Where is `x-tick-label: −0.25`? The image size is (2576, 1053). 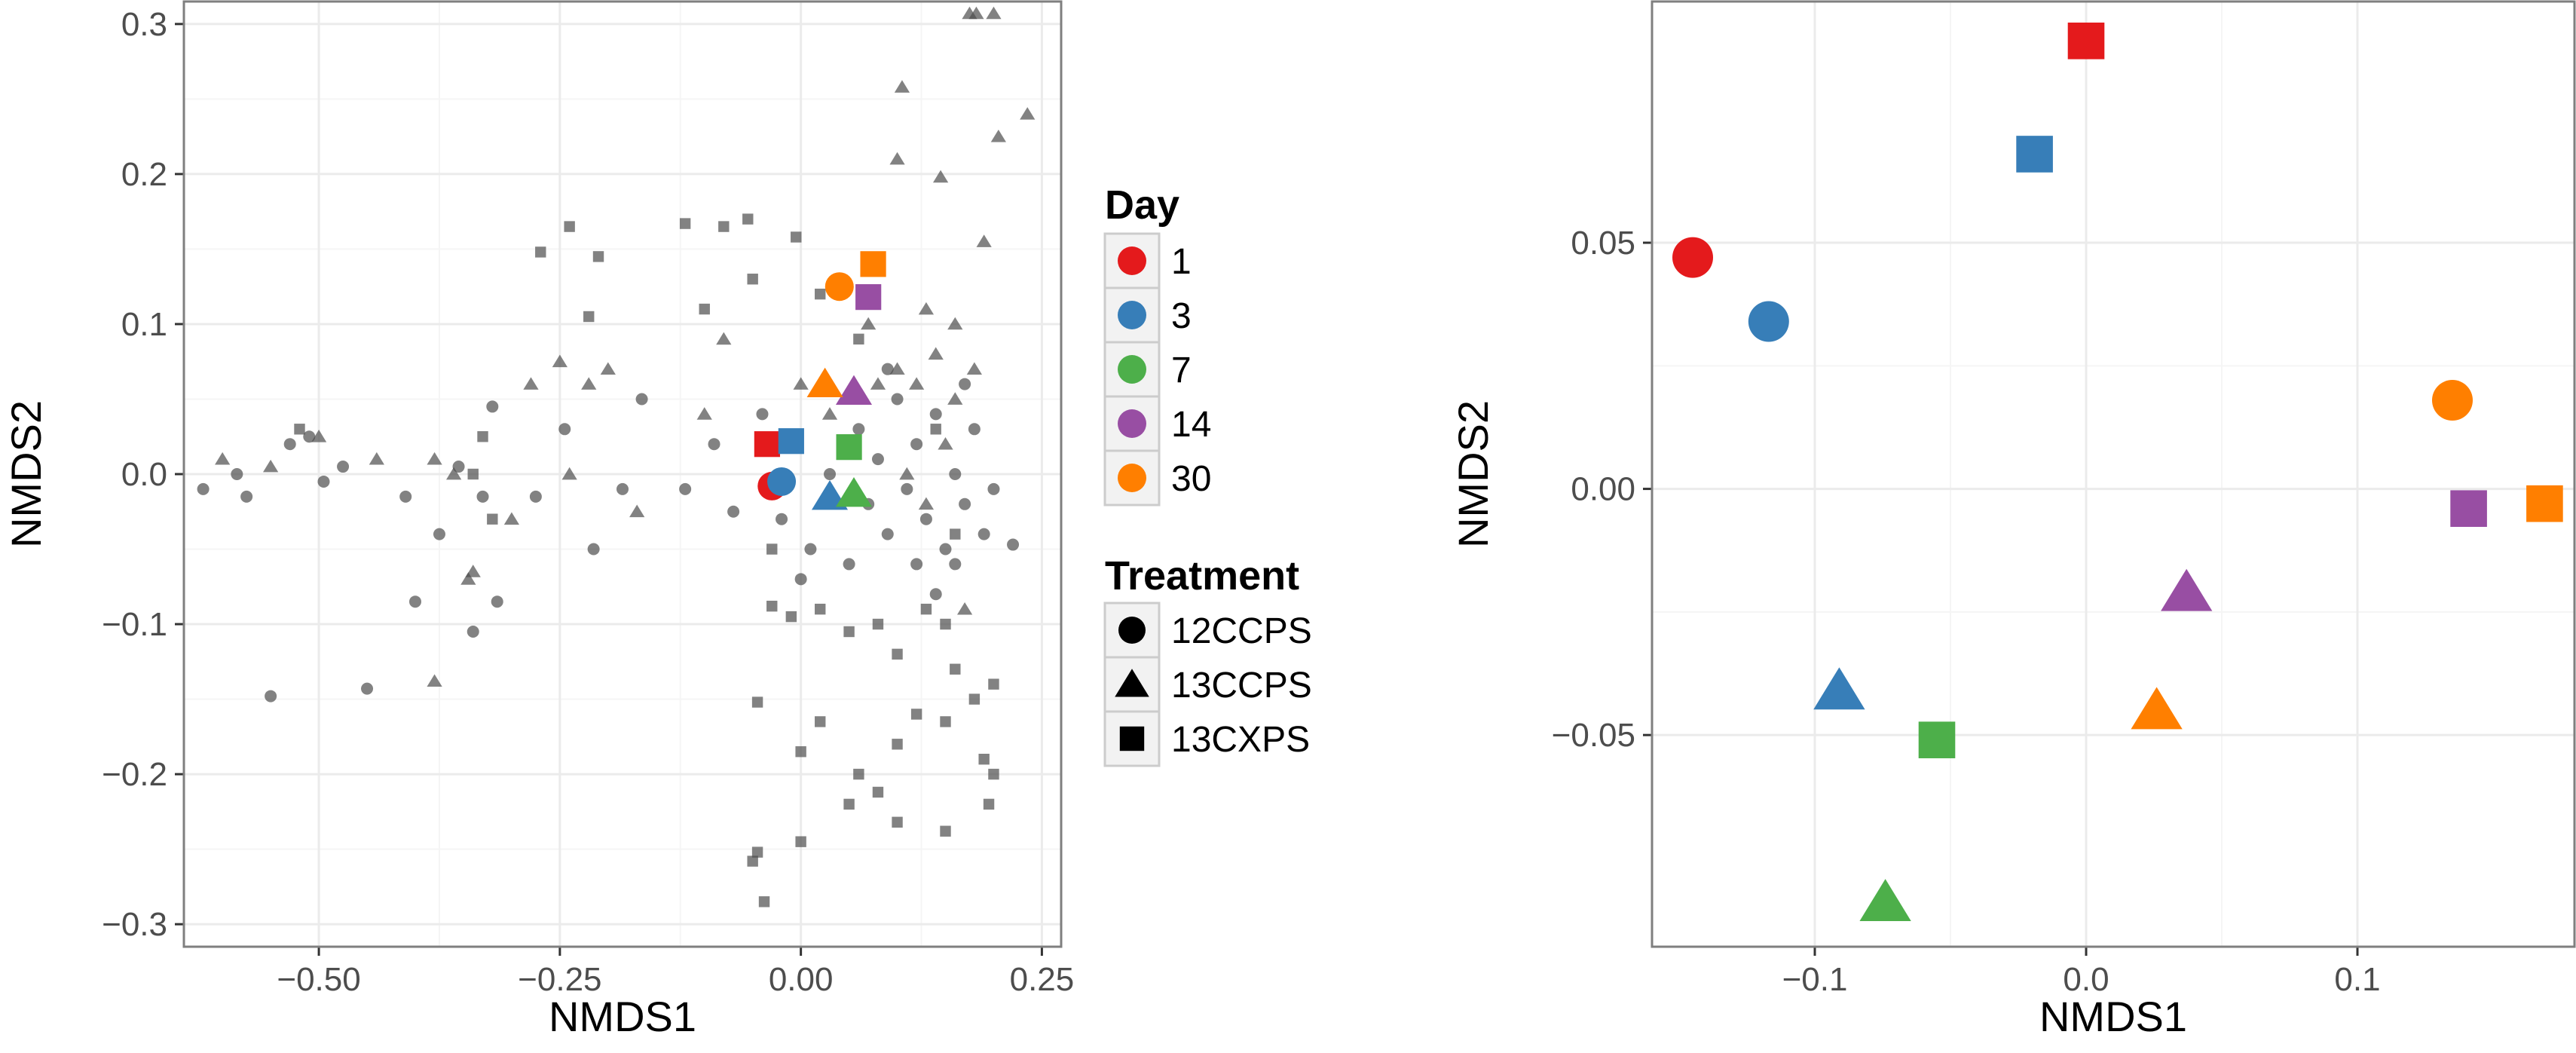 x-tick-label: −0.25 is located at coordinates (559, 979).